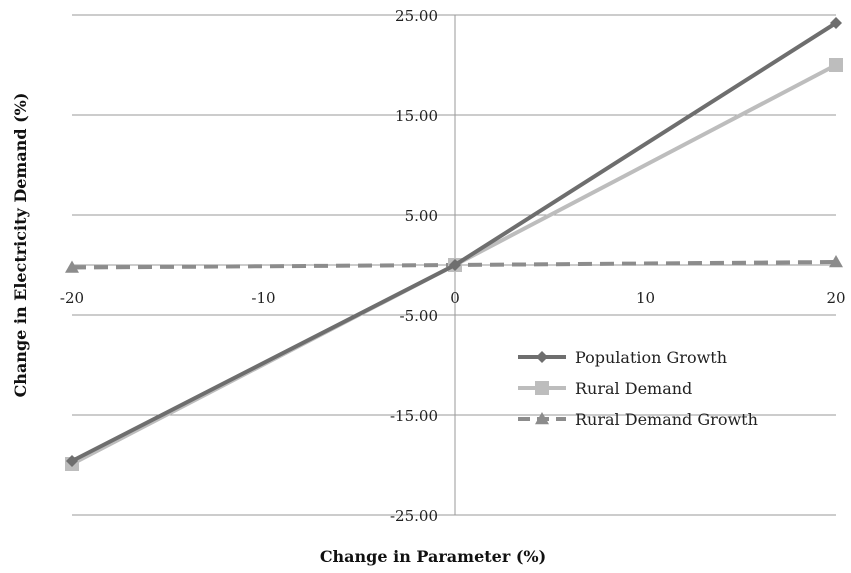 The image size is (851, 573). What do you see at coordinates (433, 556) in the screenshot?
I see `x-axis-title: Change in Parameter (%)` at bounding box center [433, 556].